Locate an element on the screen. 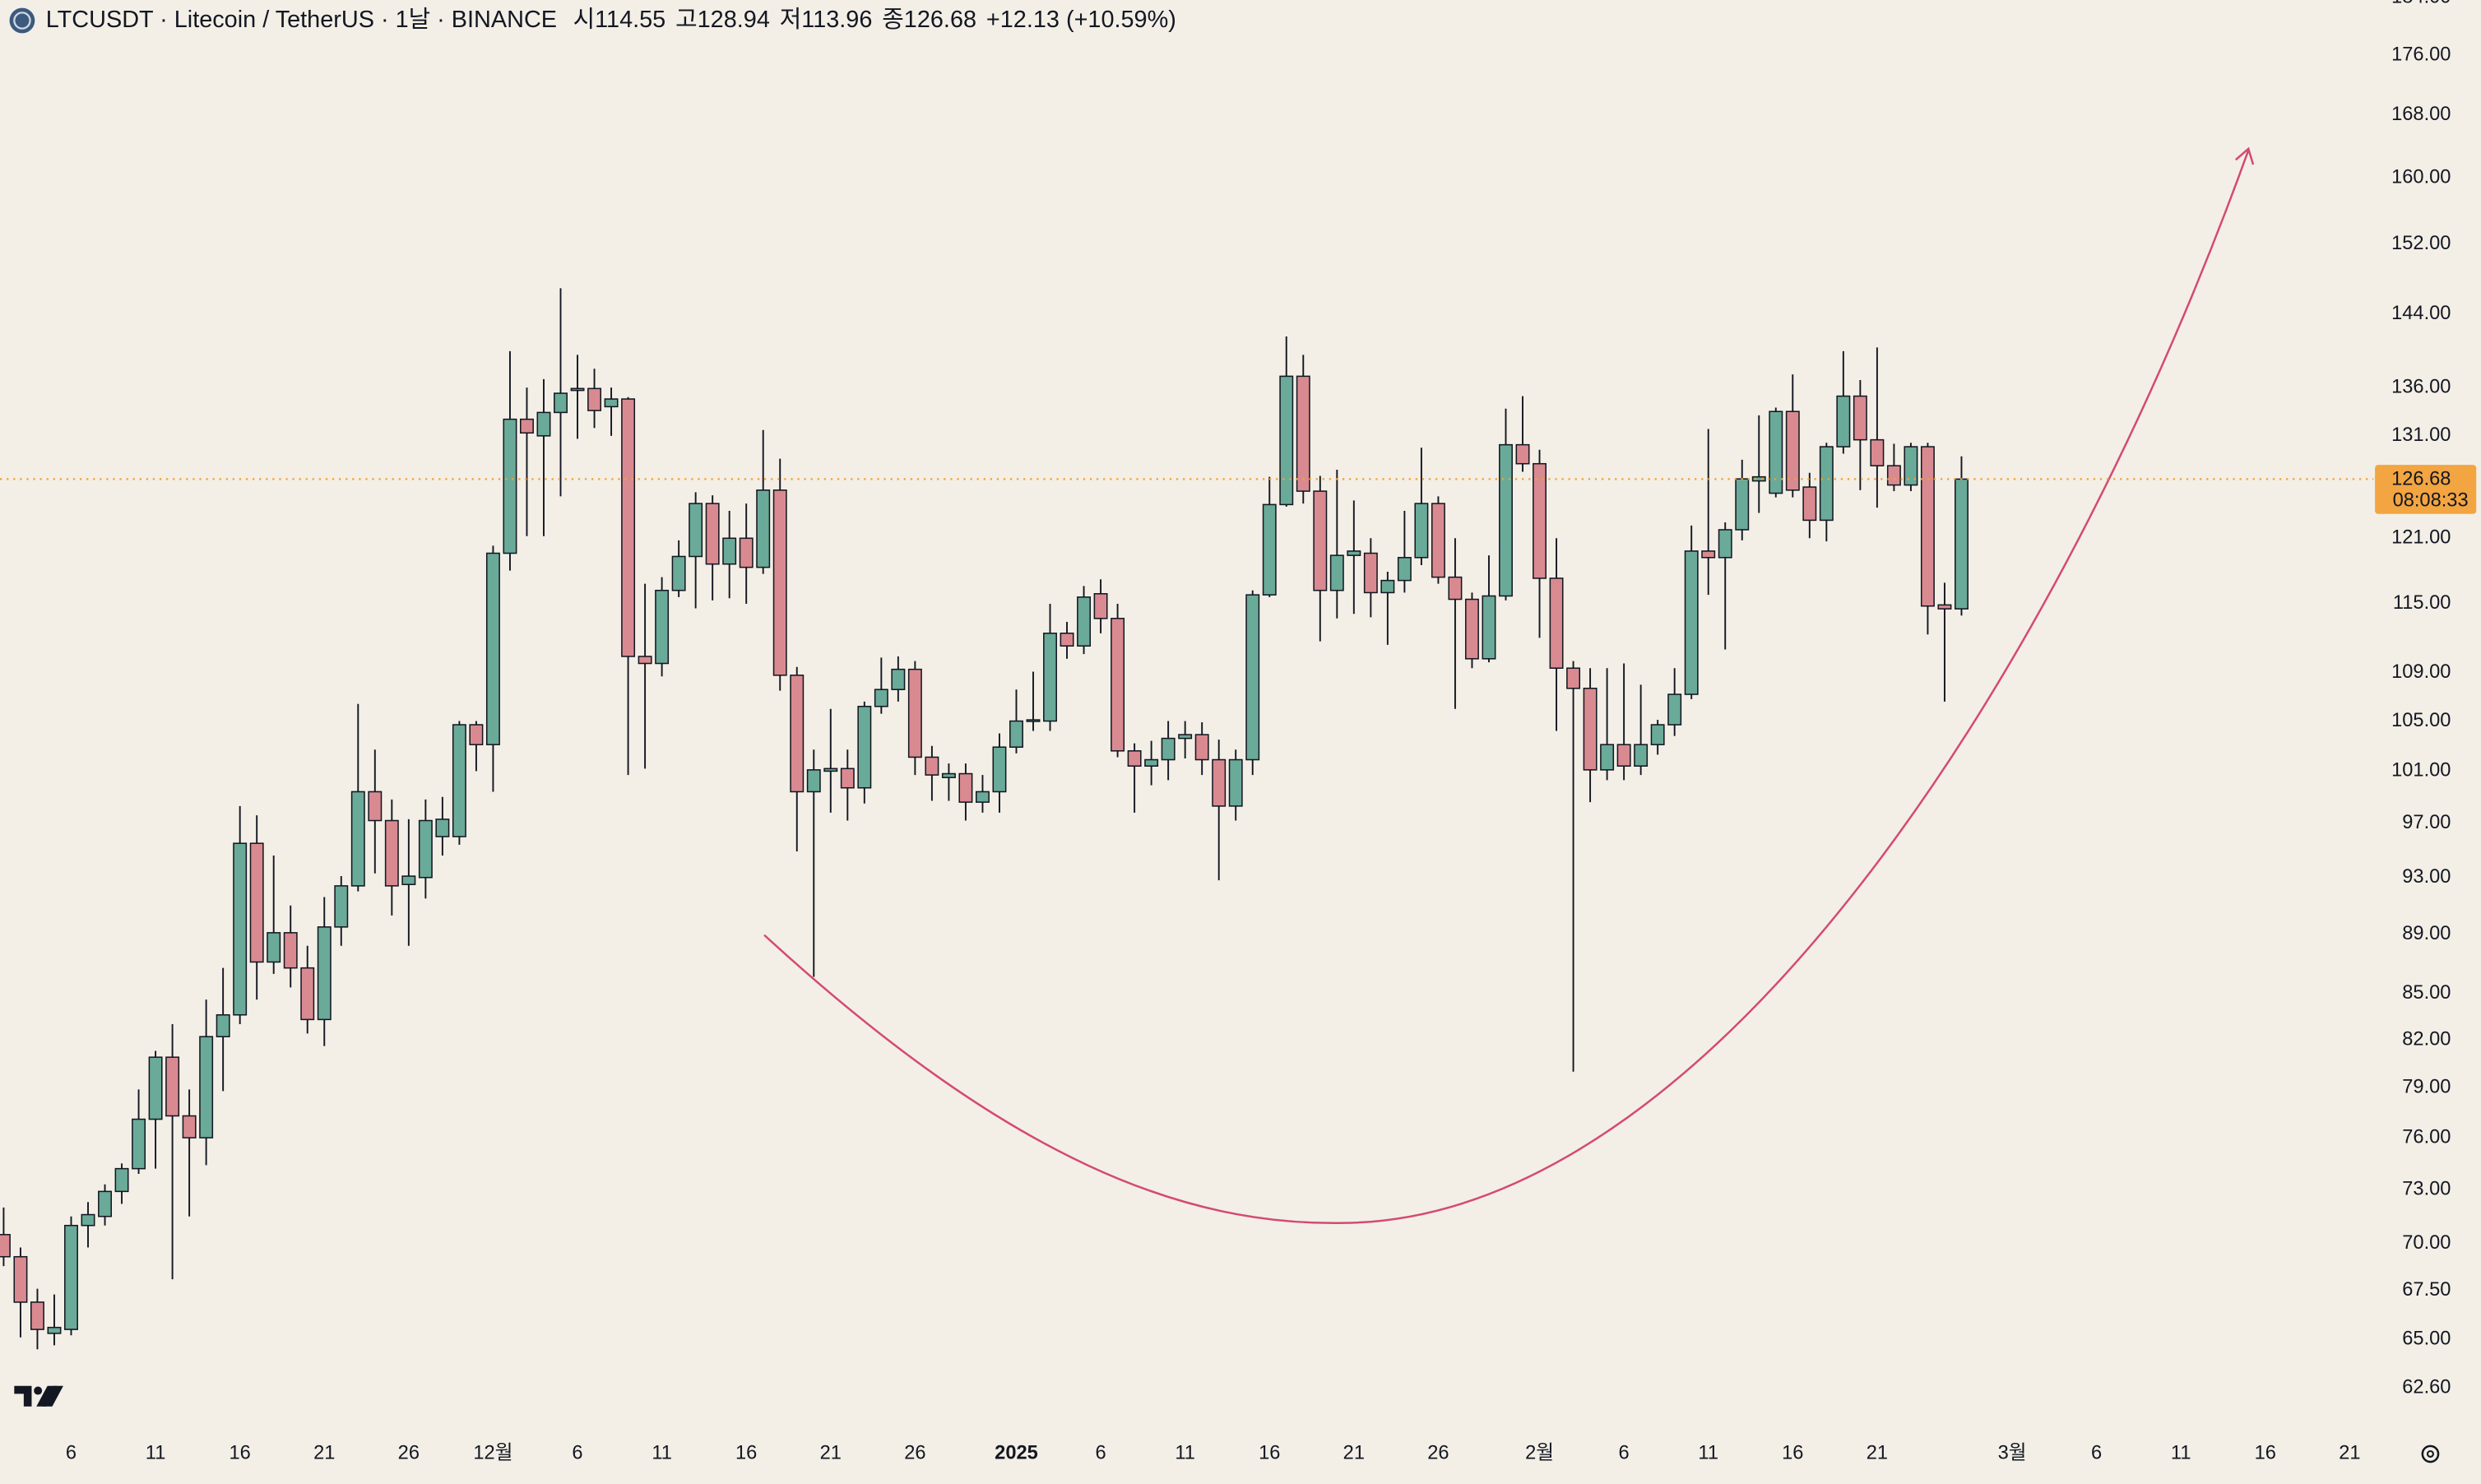  last-price-badge is located at coordinates (2426, 489).